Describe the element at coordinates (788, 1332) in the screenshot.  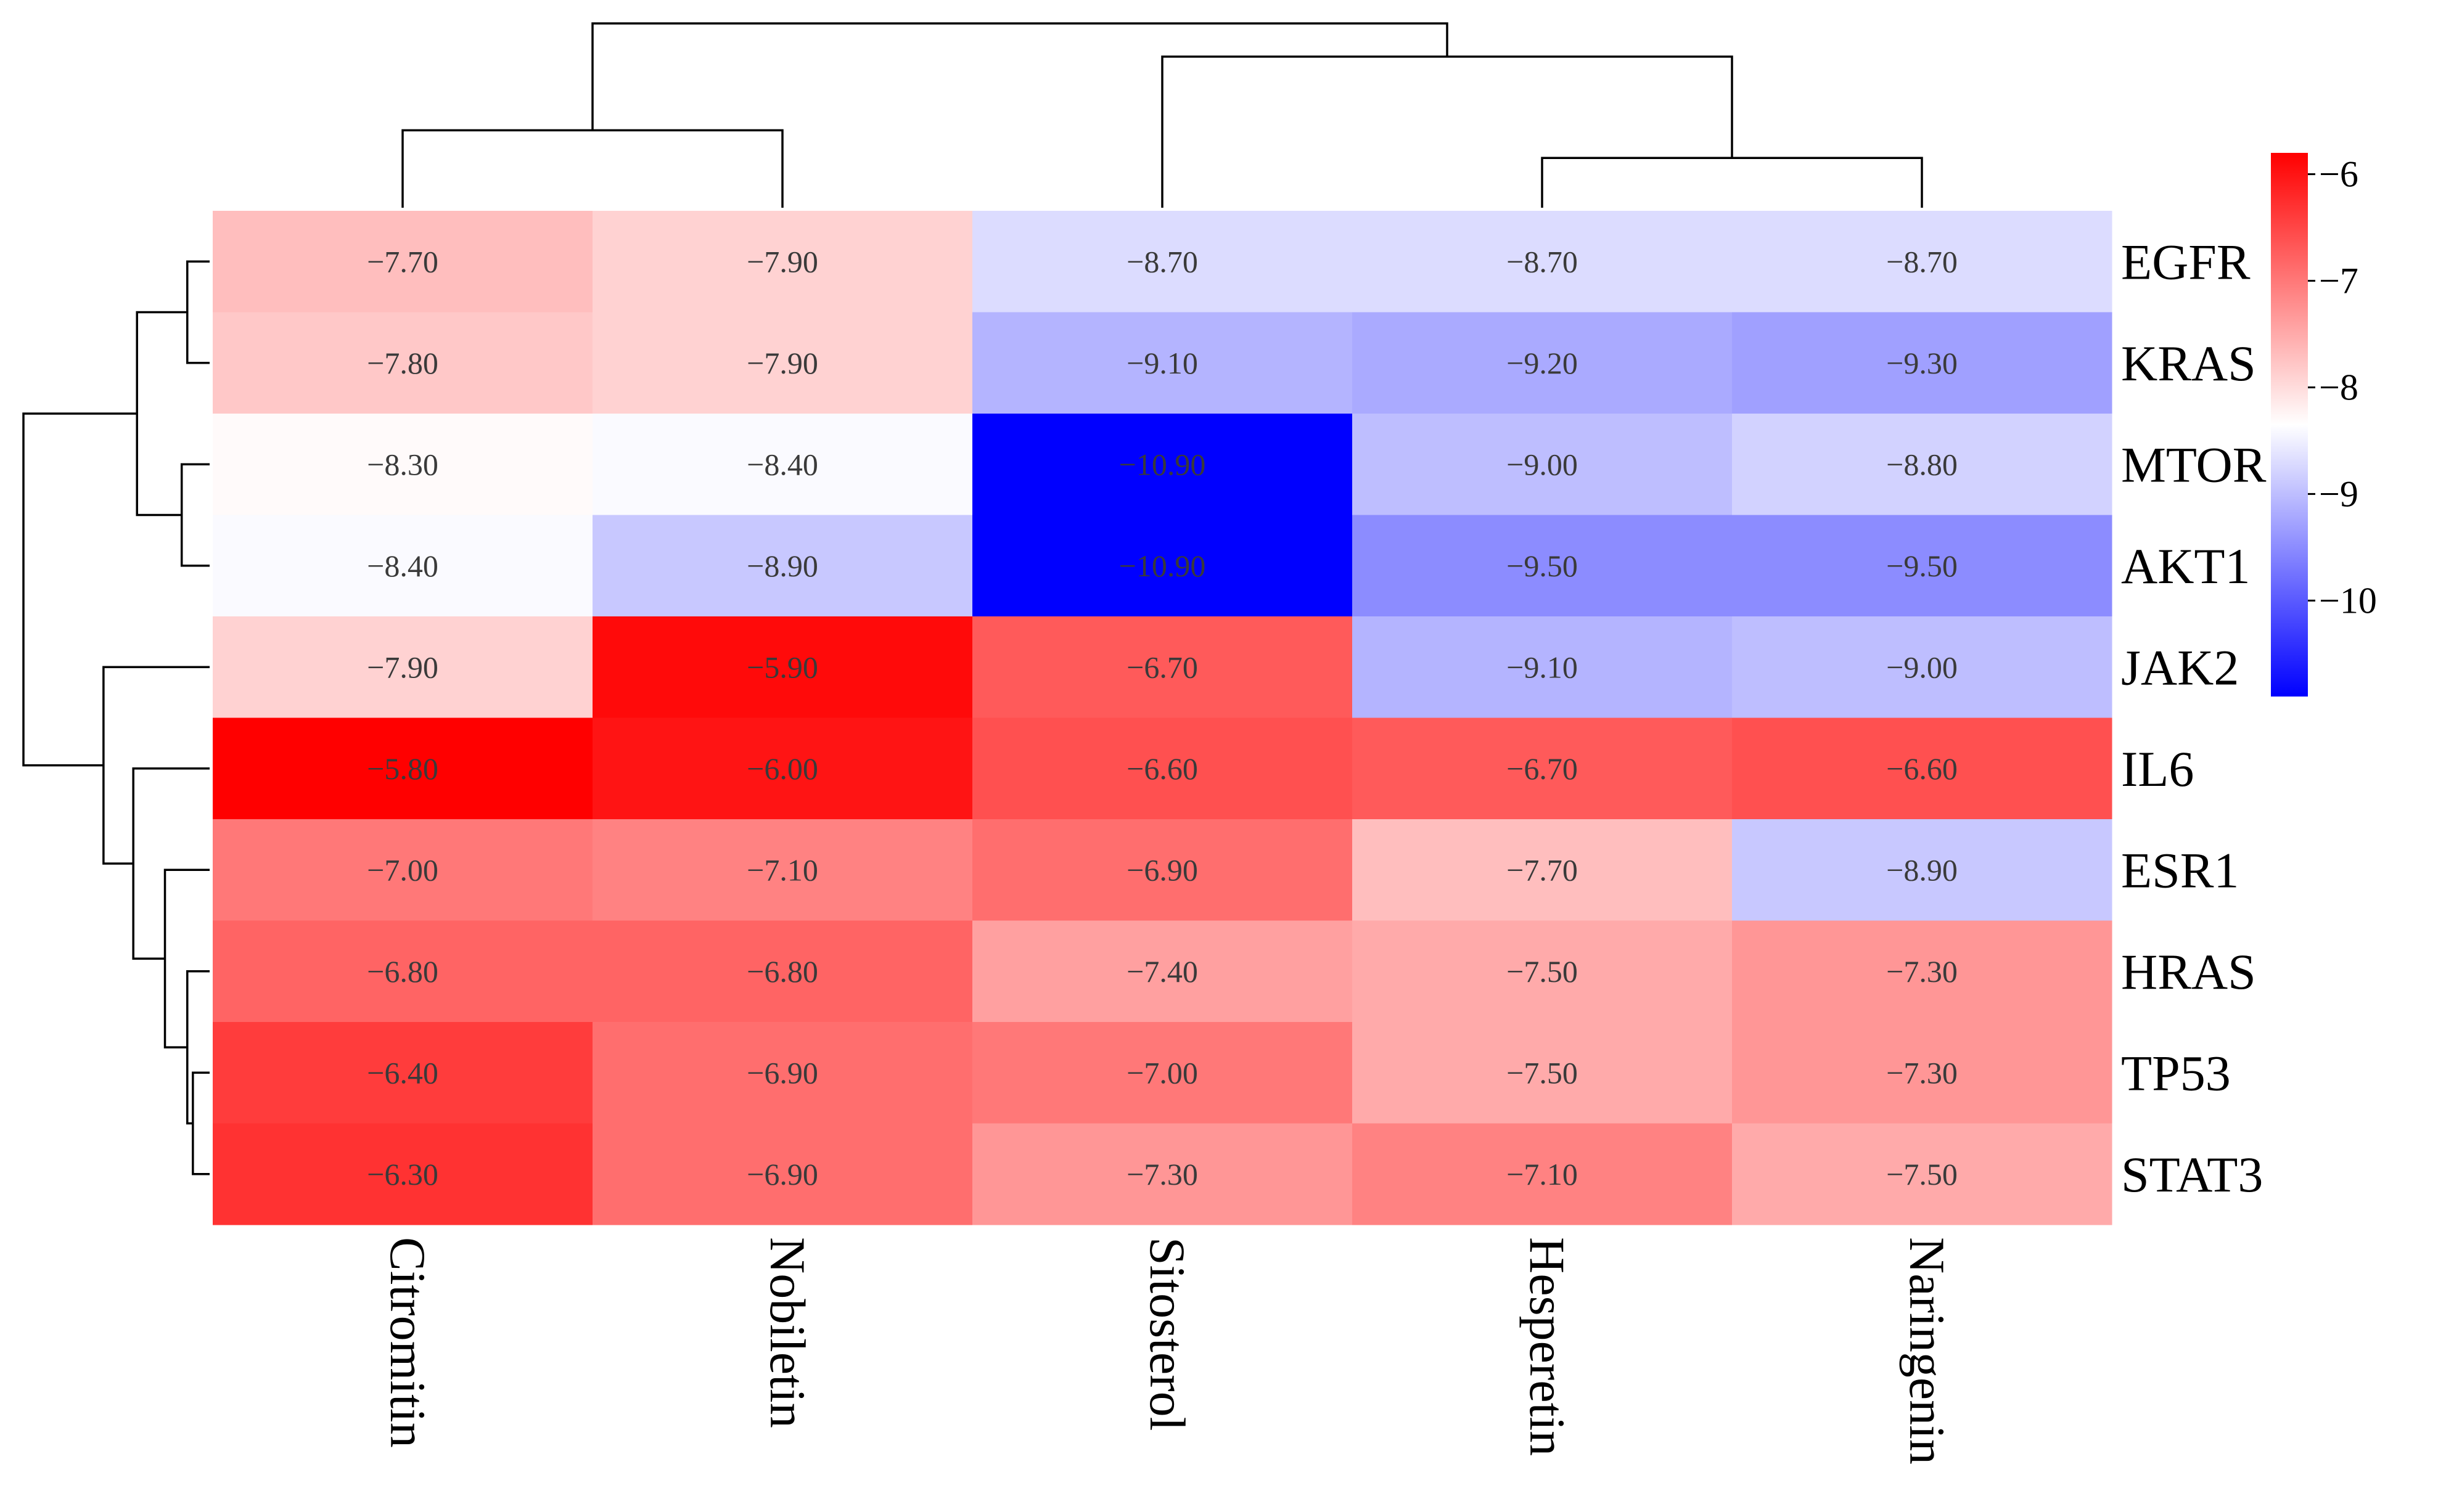
I see `column-label: Nobiletin` at that location.